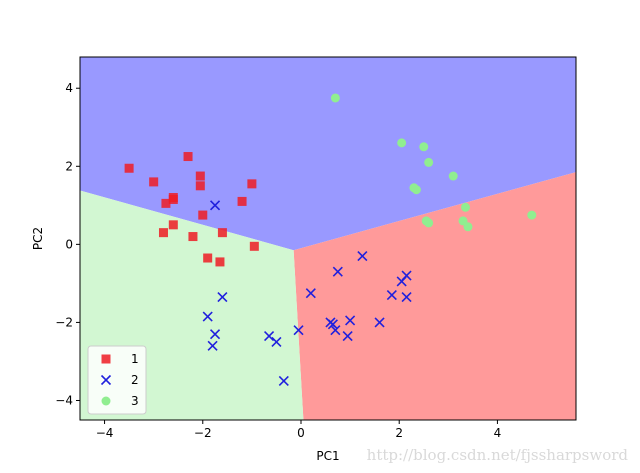  Describe the element at coordinates (105, 433) in the screenshot. I see `x-tick-label: −4` at that location.